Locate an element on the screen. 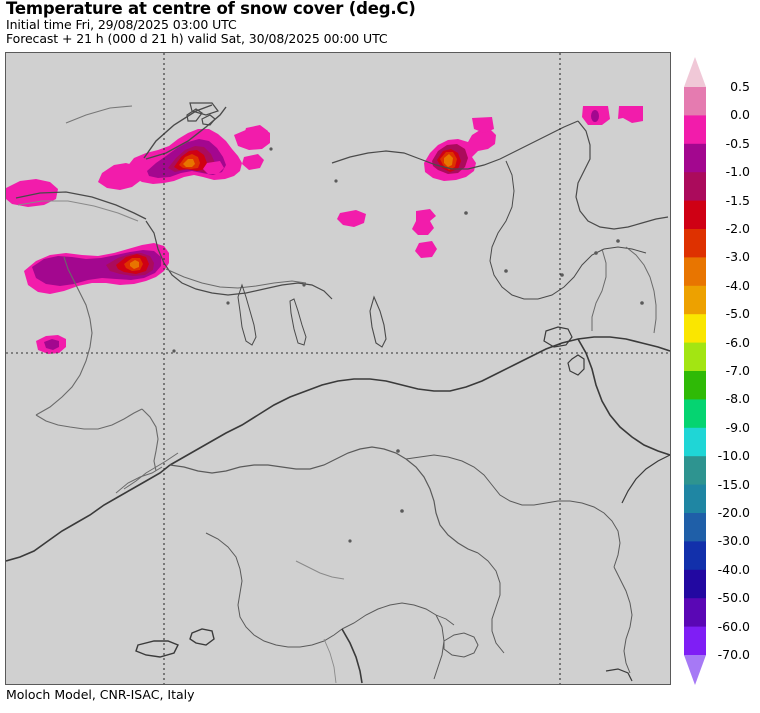  colorbar-tick-2: -0.5 is located at coordinates (737, 143).